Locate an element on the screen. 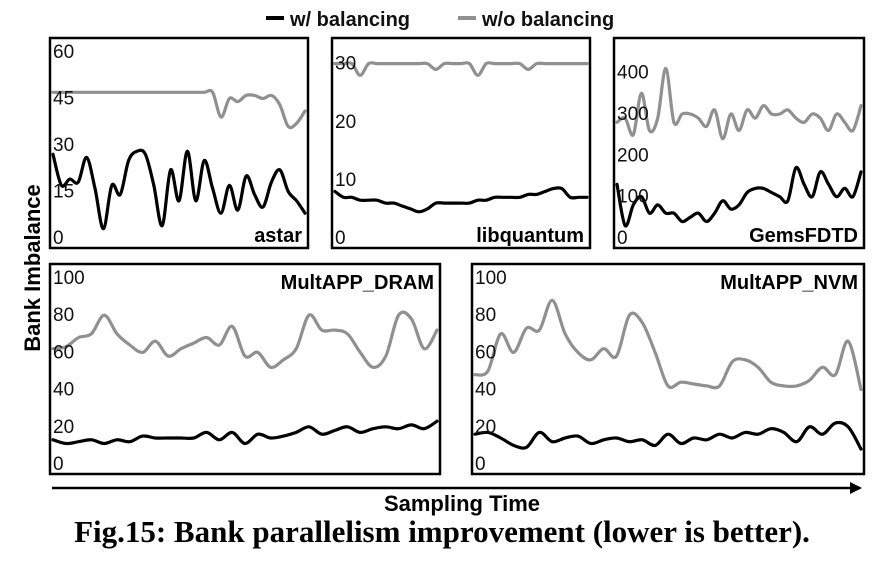  legend: w/ balancing w/o balancing is located at coordinates (440, 20).